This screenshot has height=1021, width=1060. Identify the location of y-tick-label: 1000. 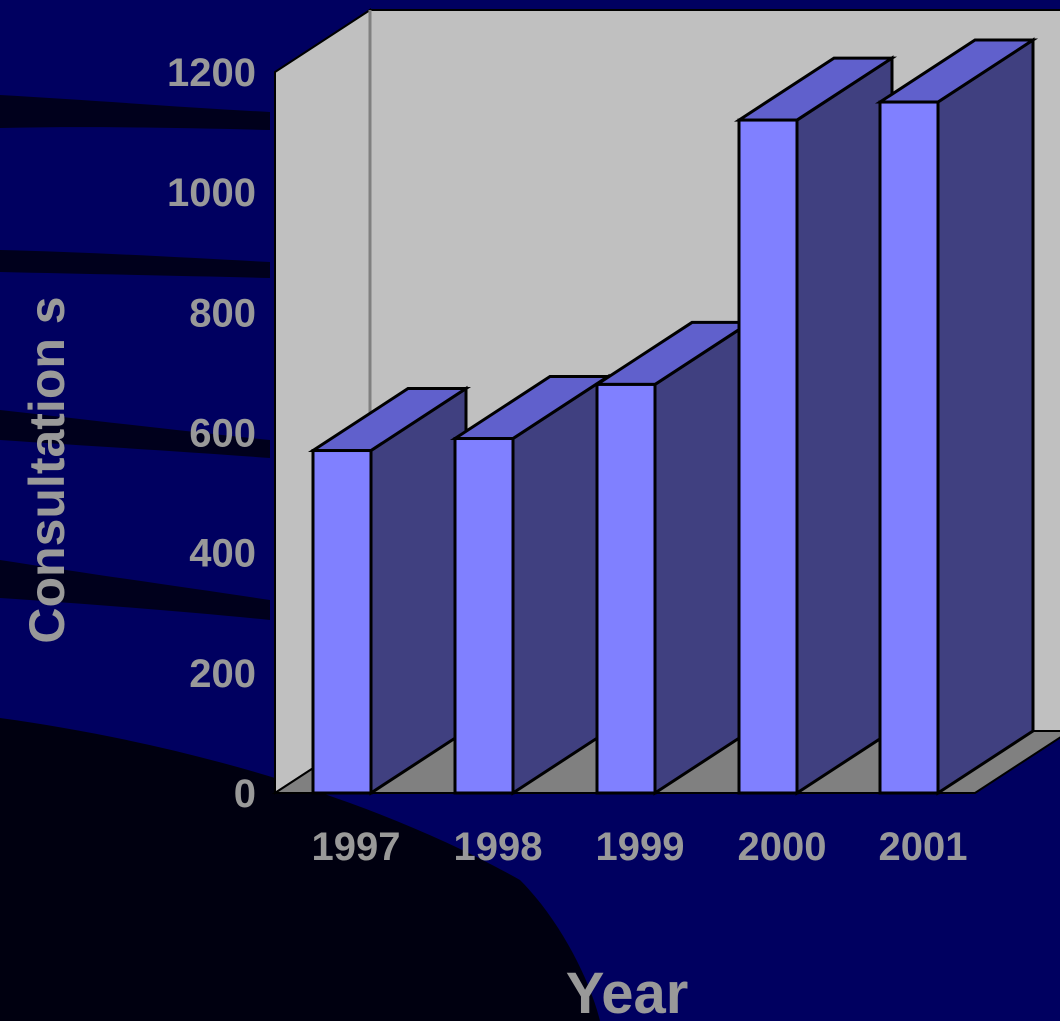
(211, 193).